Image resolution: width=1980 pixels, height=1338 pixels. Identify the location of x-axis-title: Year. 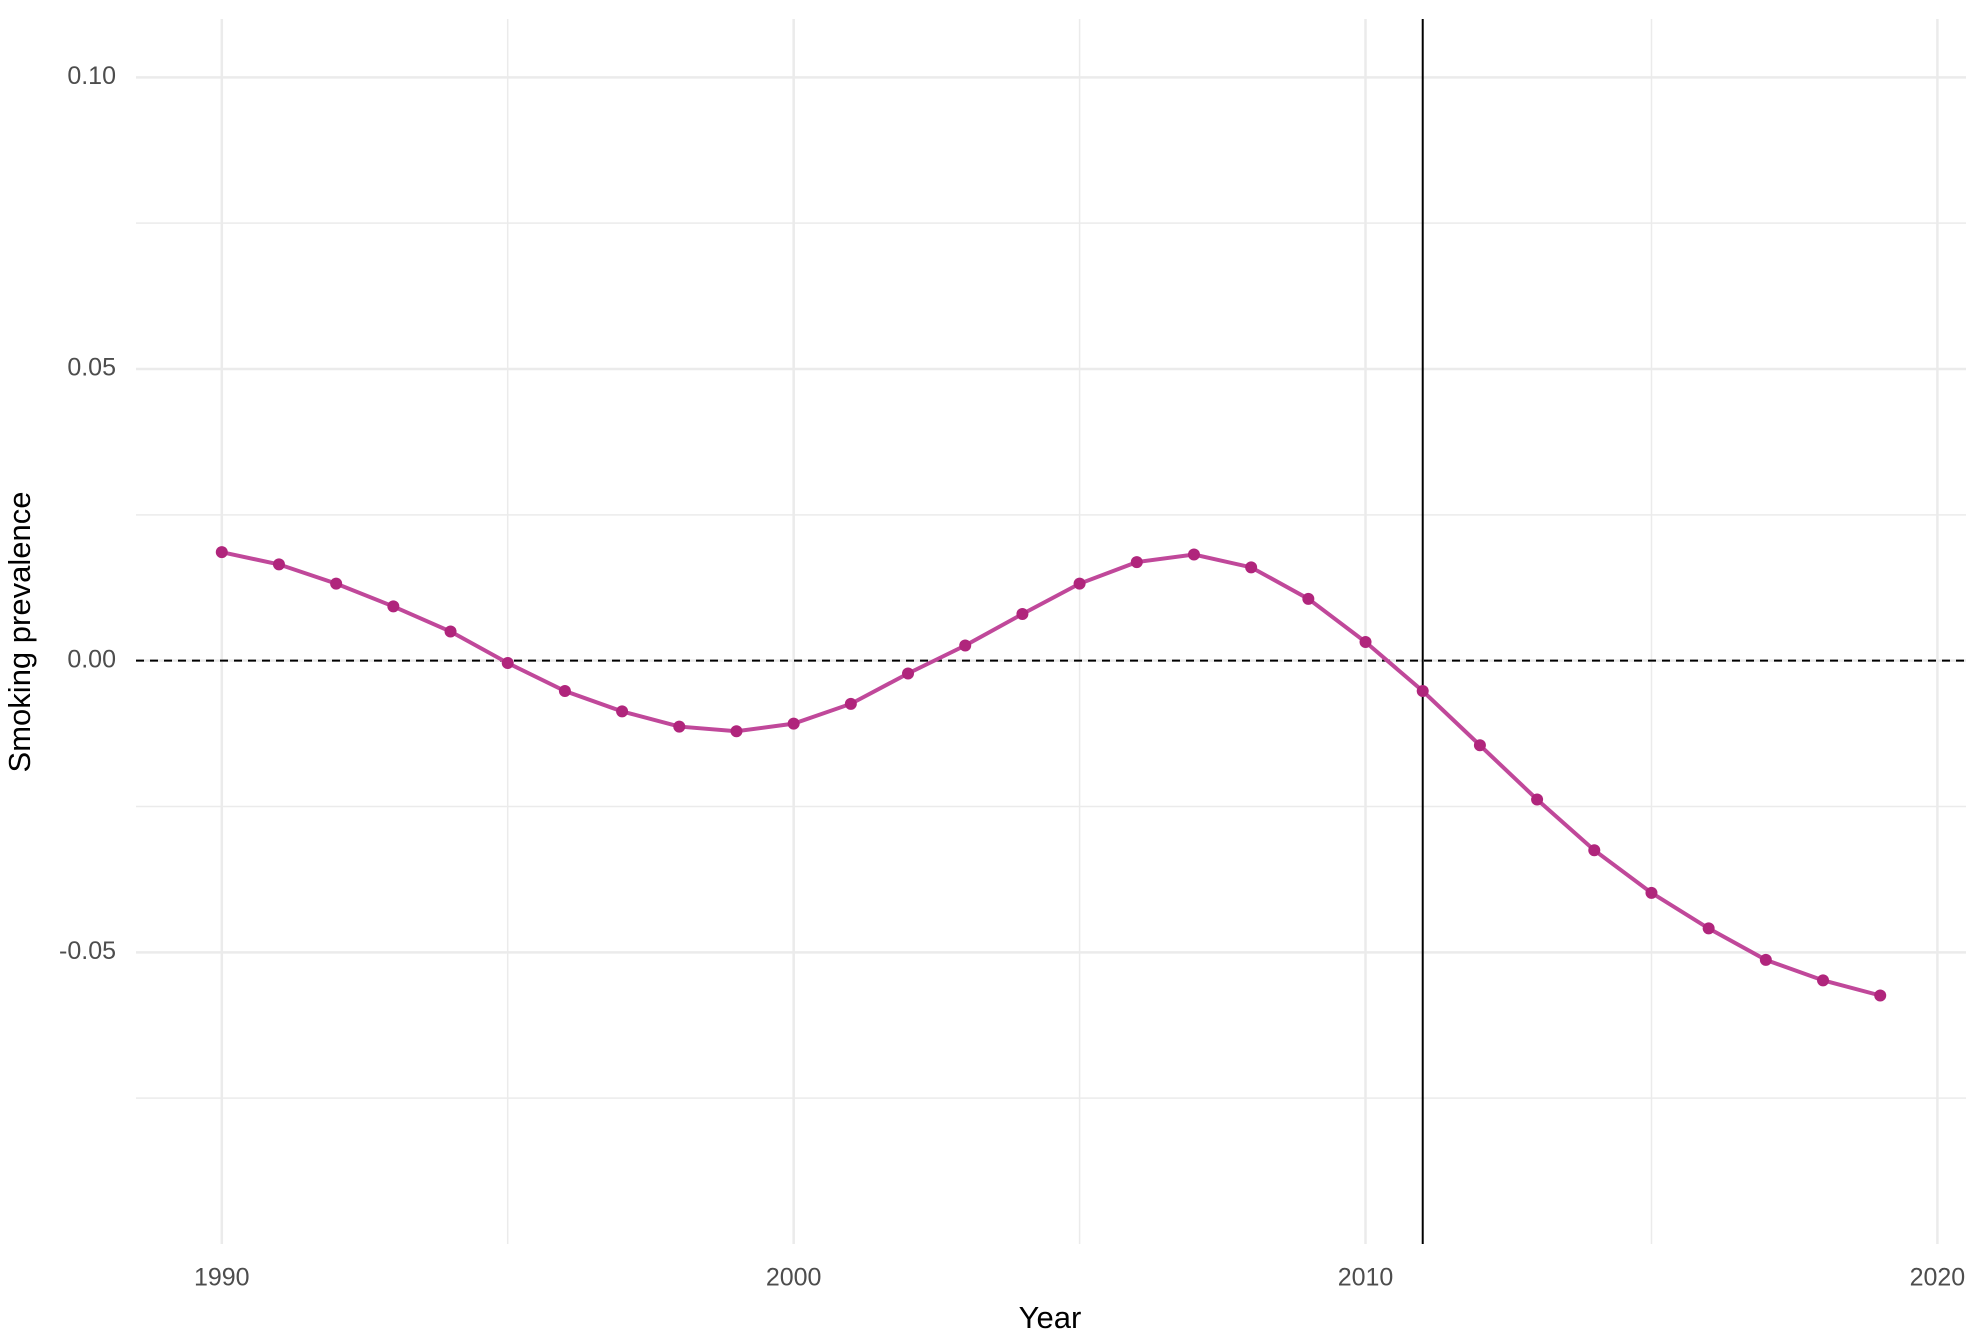
(1050, 1317).